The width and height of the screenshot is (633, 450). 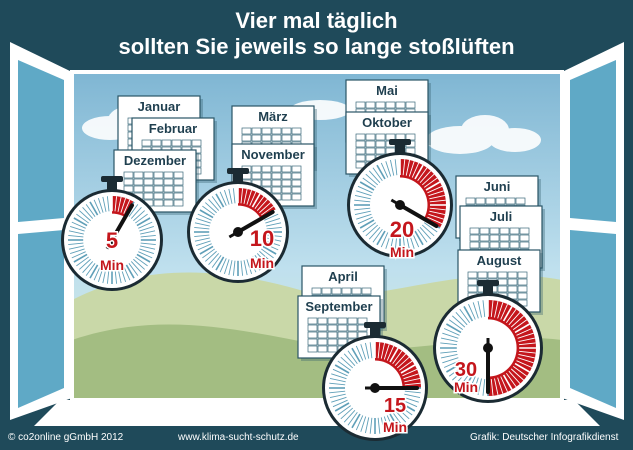 I want to click on stopwatch: 5 Min, so click(x=112, y=233).